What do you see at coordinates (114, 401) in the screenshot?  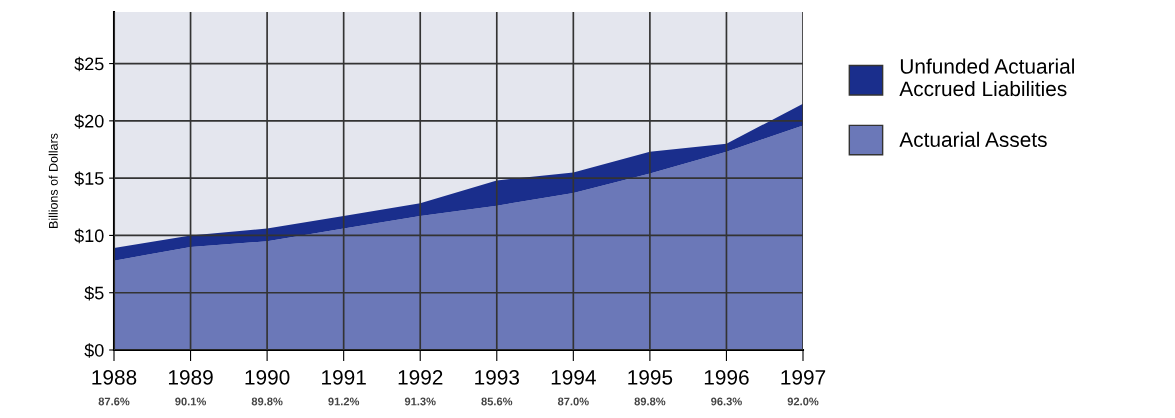 I see `text: 87.6%` at bounding box center [114, 401].